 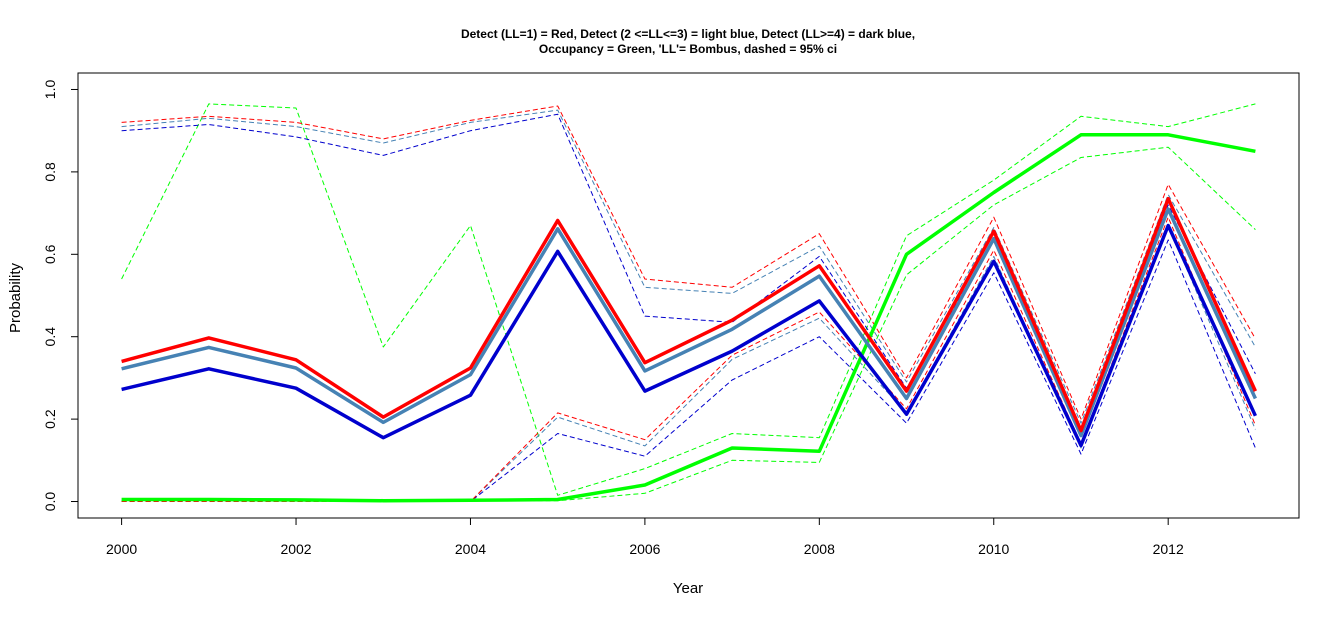 What do you see at coordinates (50, 172) in the screenshot?
I see `y-tick-label: 0.8` at bounding box center [50, 172].